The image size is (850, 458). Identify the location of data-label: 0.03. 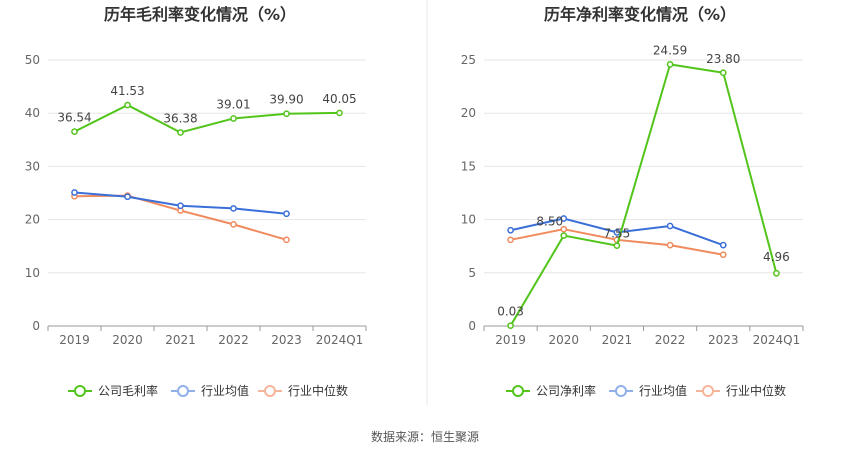
(510, 312).